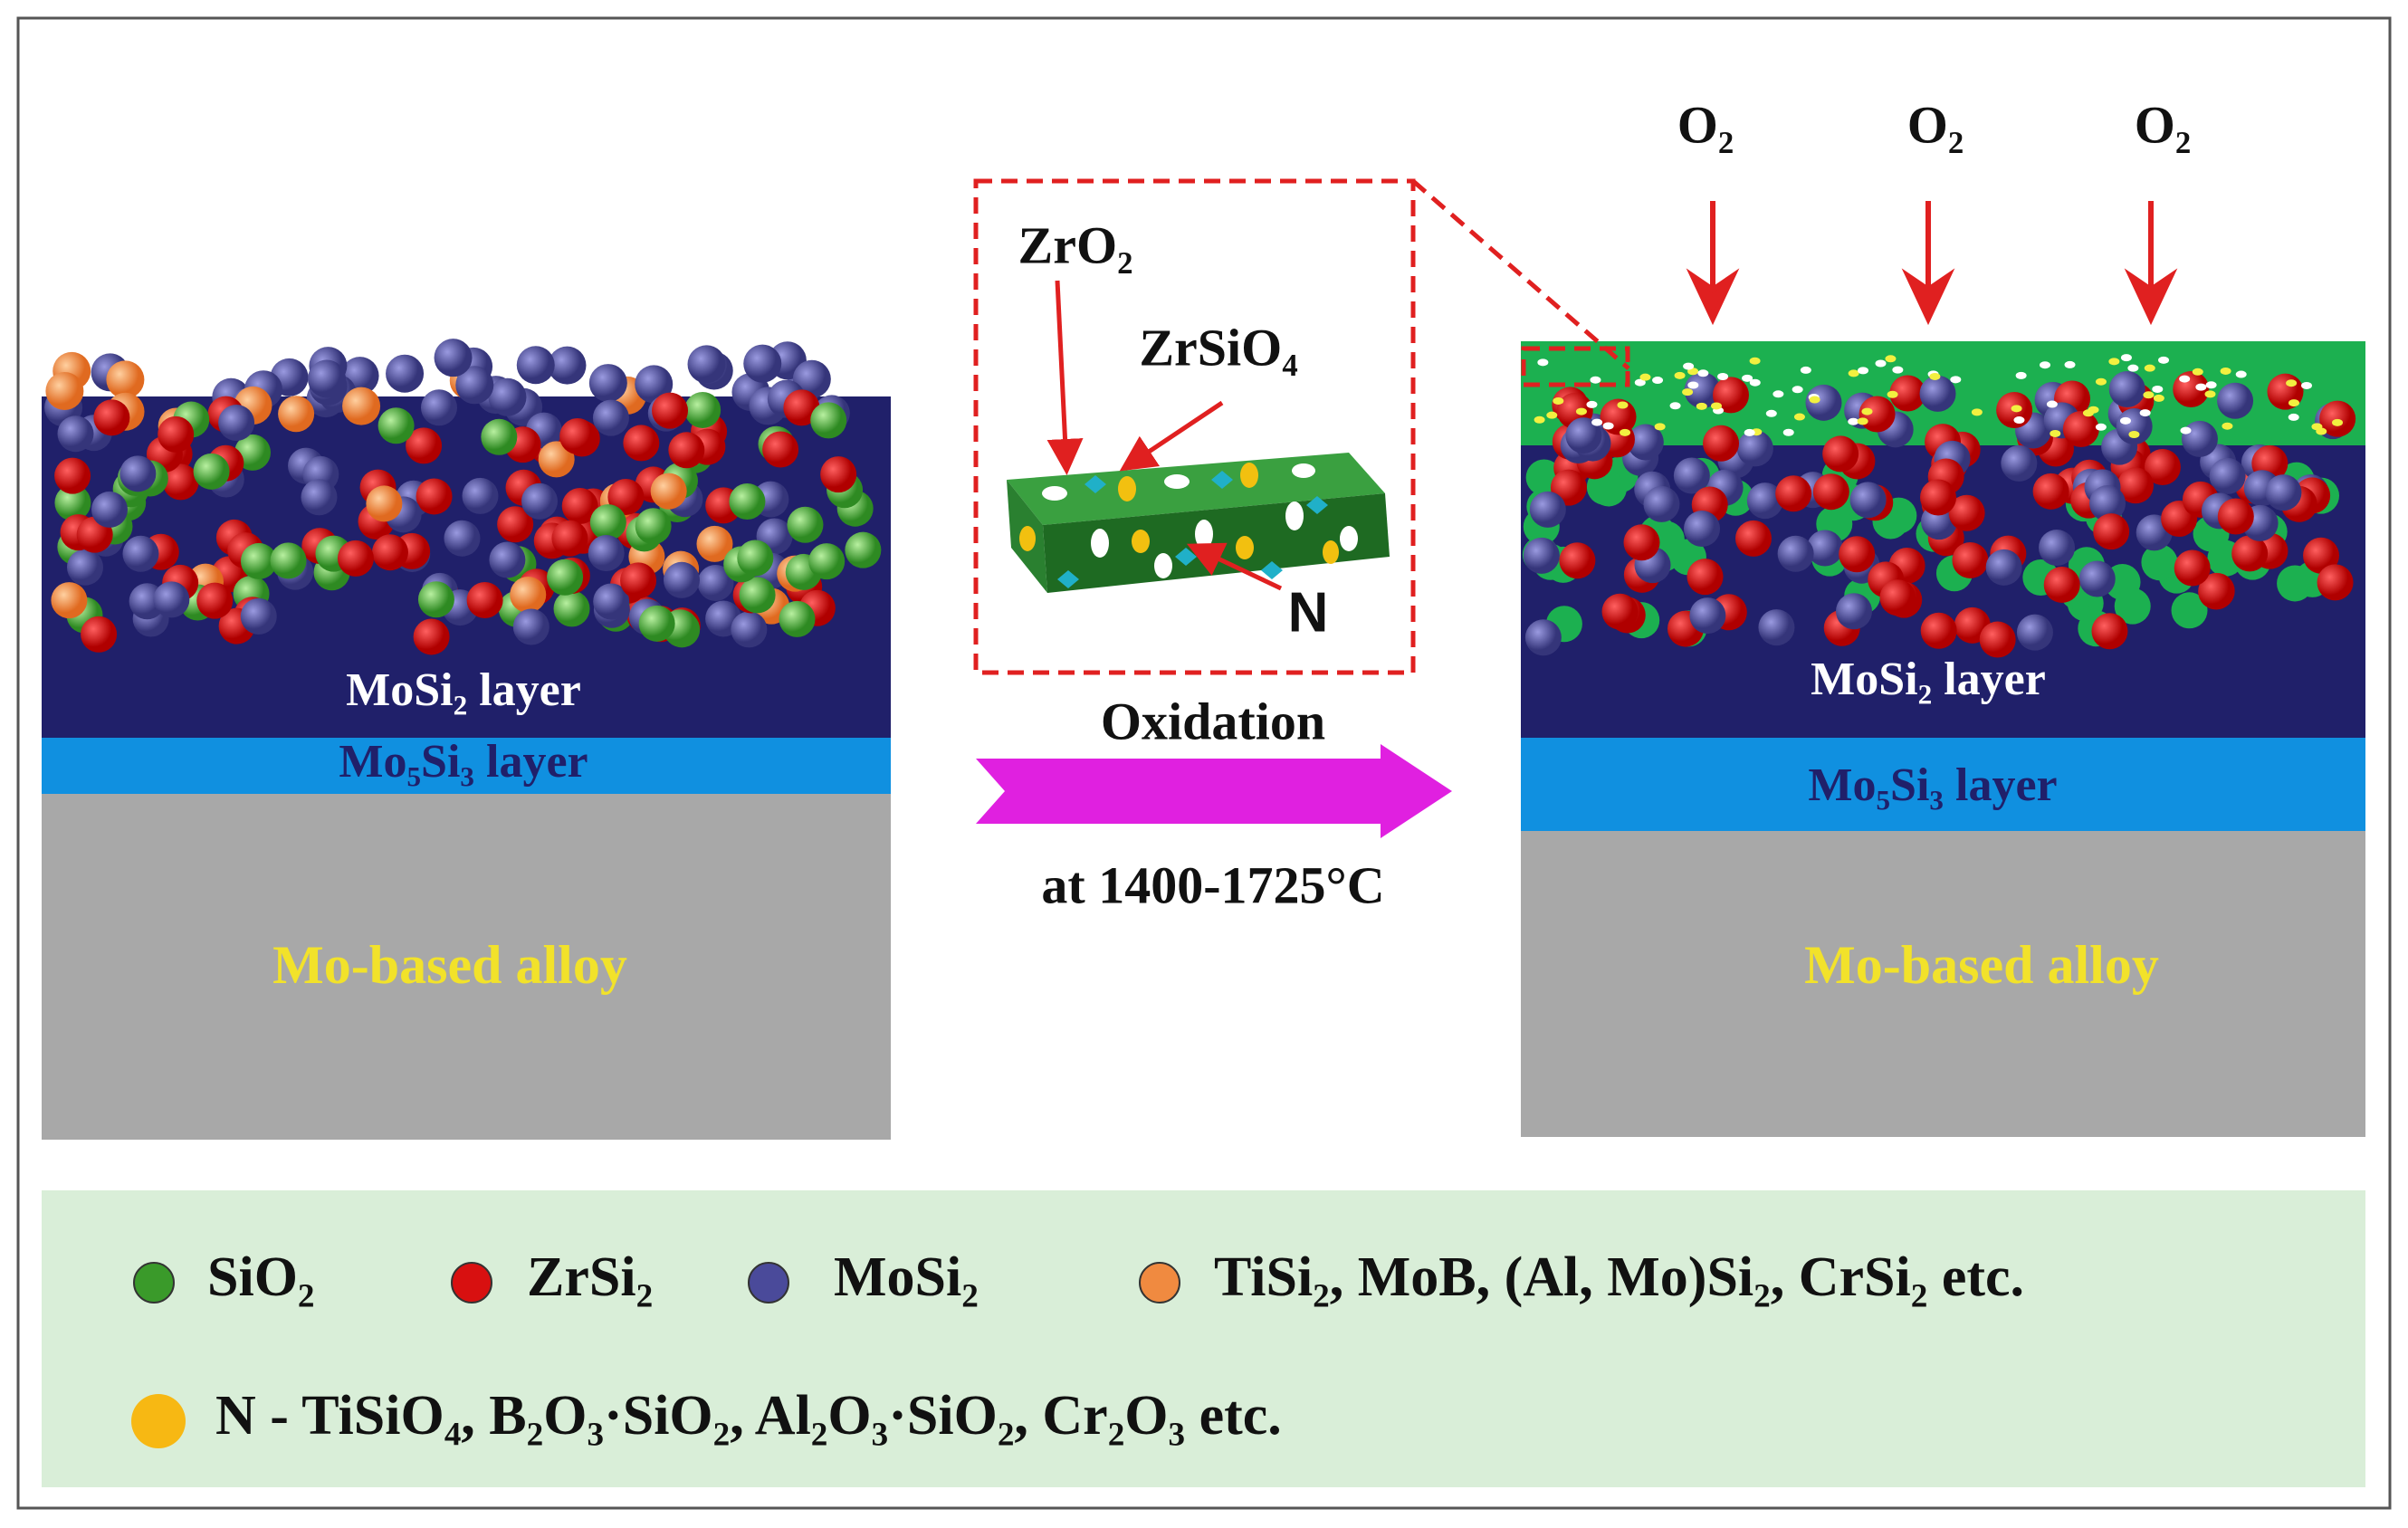 The image size is (2408, 1528). What do you see at coordinates (590, 1277) in the screenshot?
I see `legend-label: ZrSi₂` at bounding box center [590, 1277].